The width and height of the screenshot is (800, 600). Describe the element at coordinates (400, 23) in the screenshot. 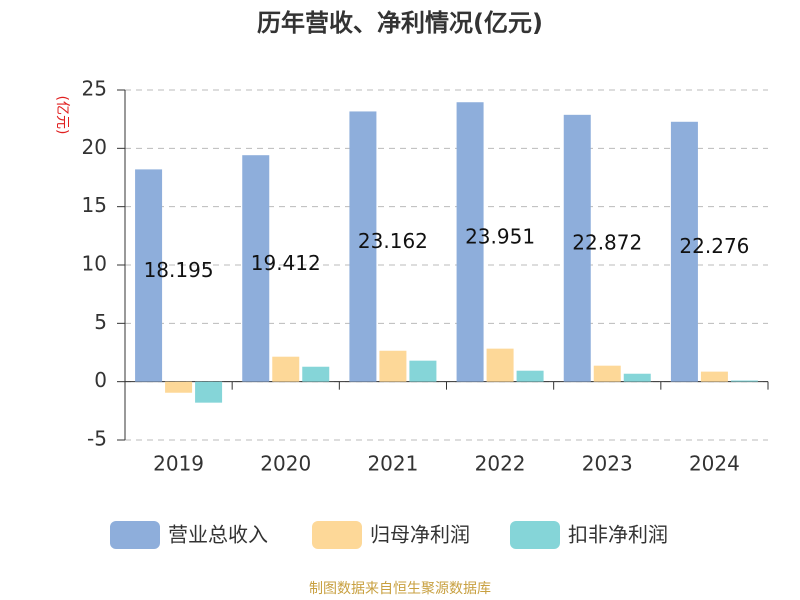

I see `chart-title: 历年营收、净利情况(亿元)` at that location.